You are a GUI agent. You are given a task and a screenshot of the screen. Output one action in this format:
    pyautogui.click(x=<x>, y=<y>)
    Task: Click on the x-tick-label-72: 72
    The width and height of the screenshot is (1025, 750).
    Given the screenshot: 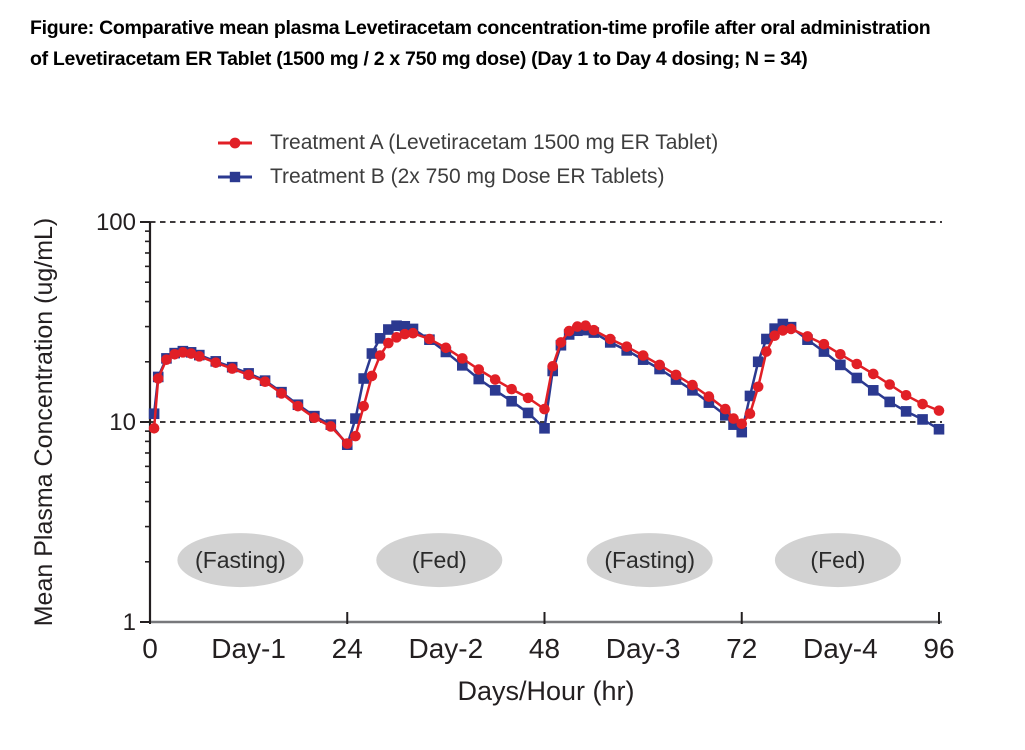 What is the action you would take?
    pyautogui.click(x=741, y=648)
    